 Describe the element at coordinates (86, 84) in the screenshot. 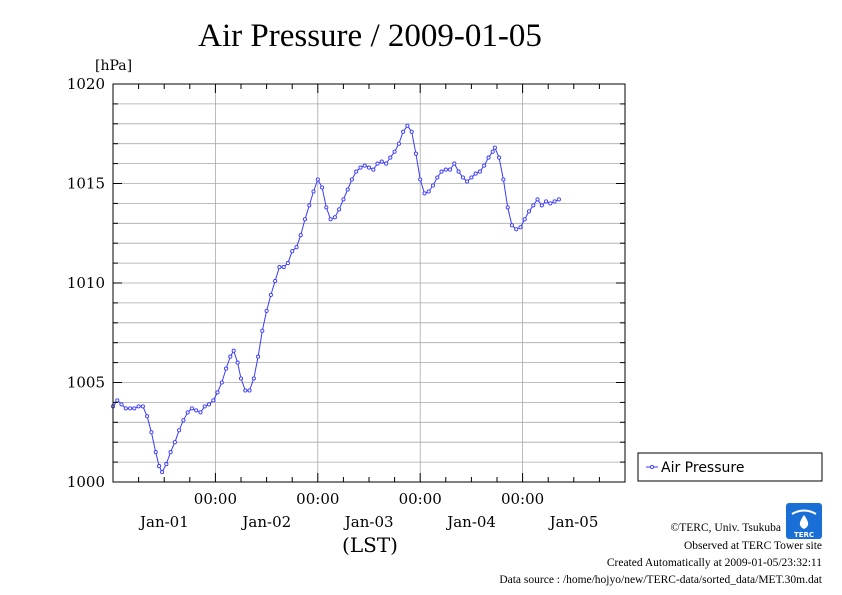

I see `y-tick-label: 1020` at that location.